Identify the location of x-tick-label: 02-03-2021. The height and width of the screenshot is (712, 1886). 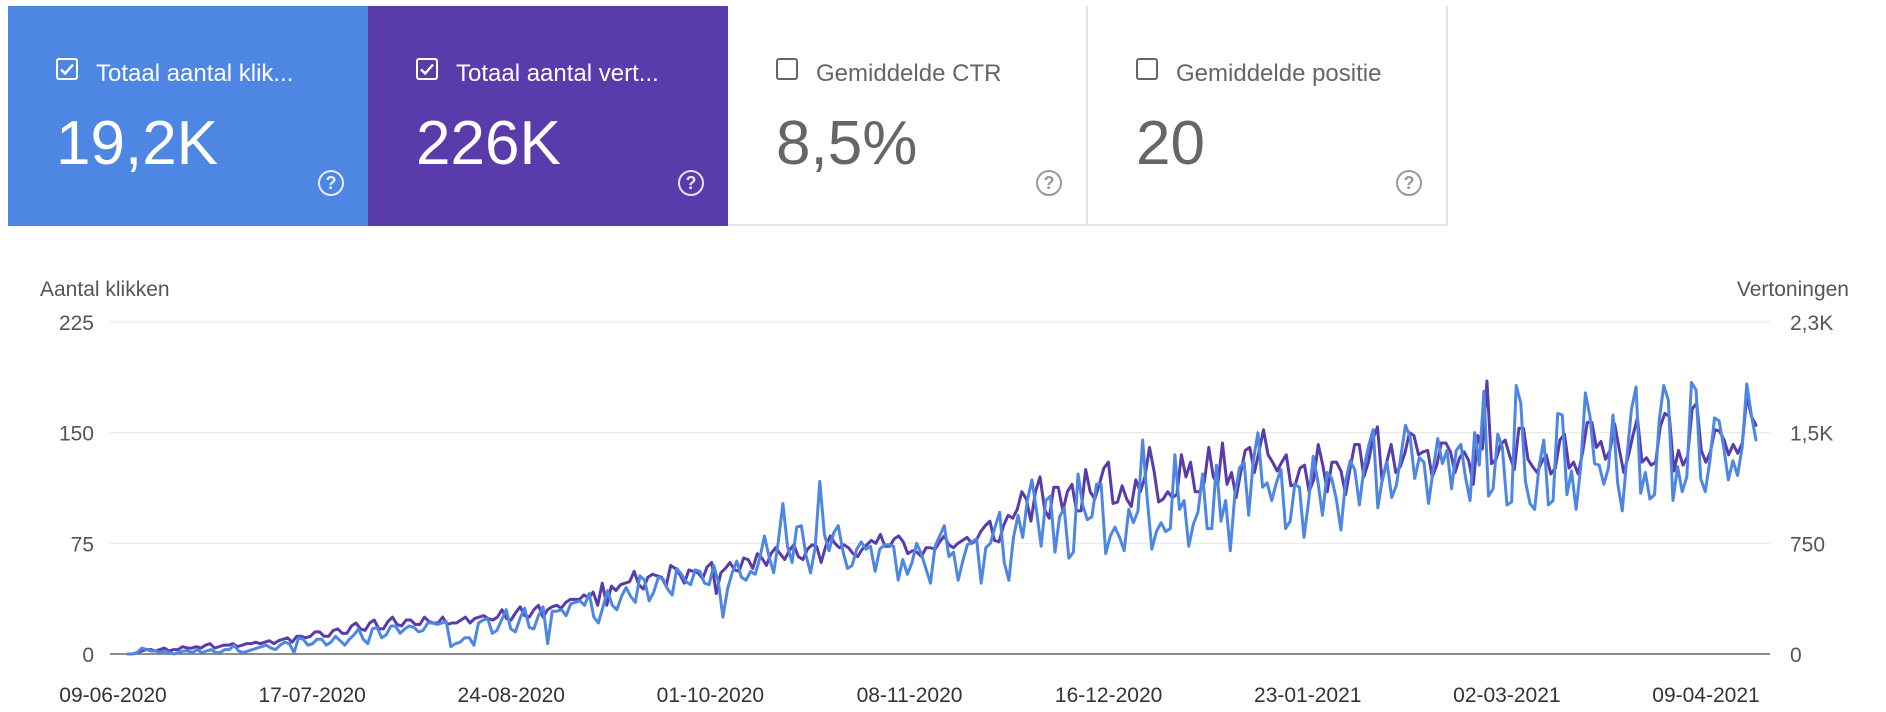
(1506, 695).